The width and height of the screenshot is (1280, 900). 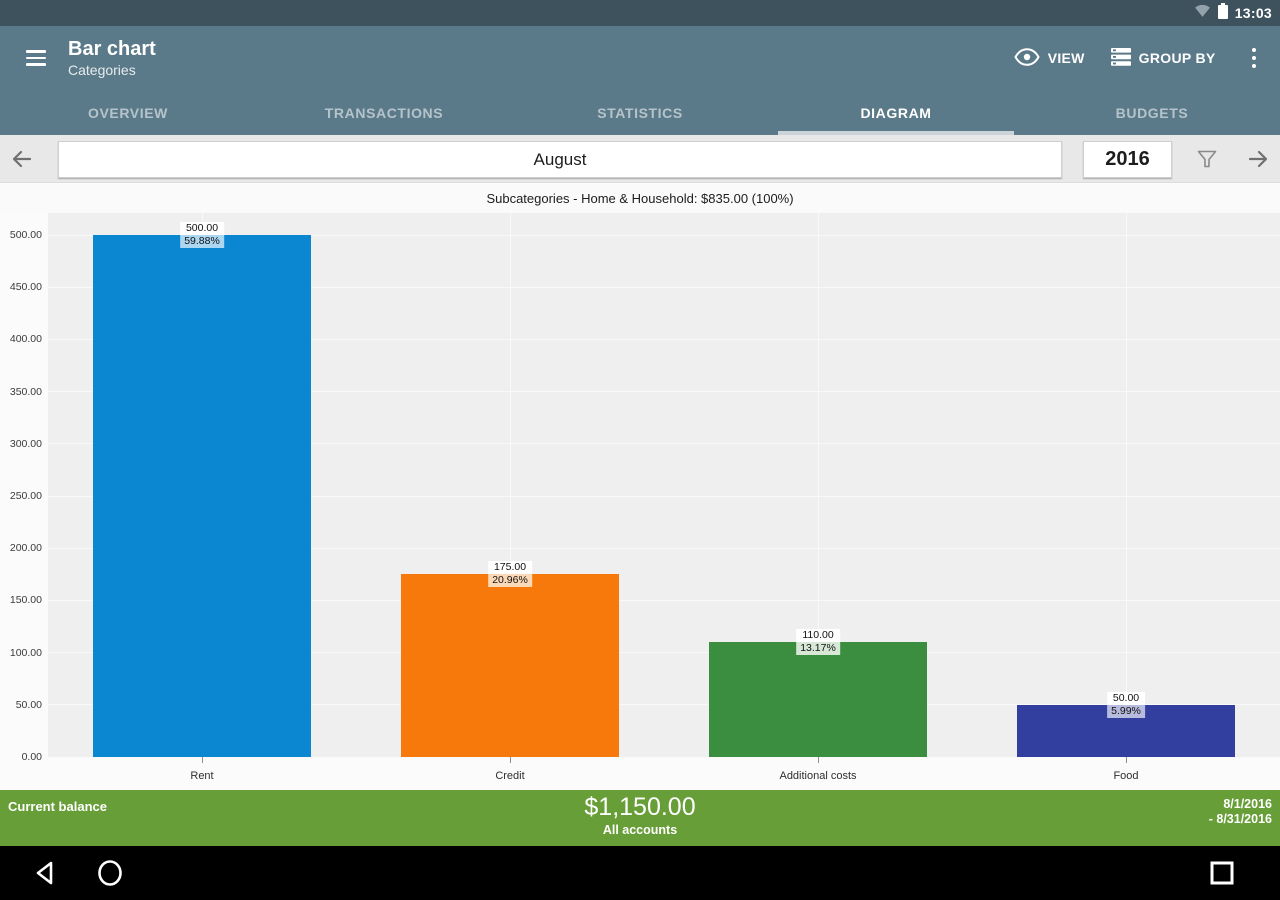 What do you see at coordinates (1126, 704) in the screenshot?
I see `bar-value-label: 50.00 5.99%` at bounding box center [1126, 704].